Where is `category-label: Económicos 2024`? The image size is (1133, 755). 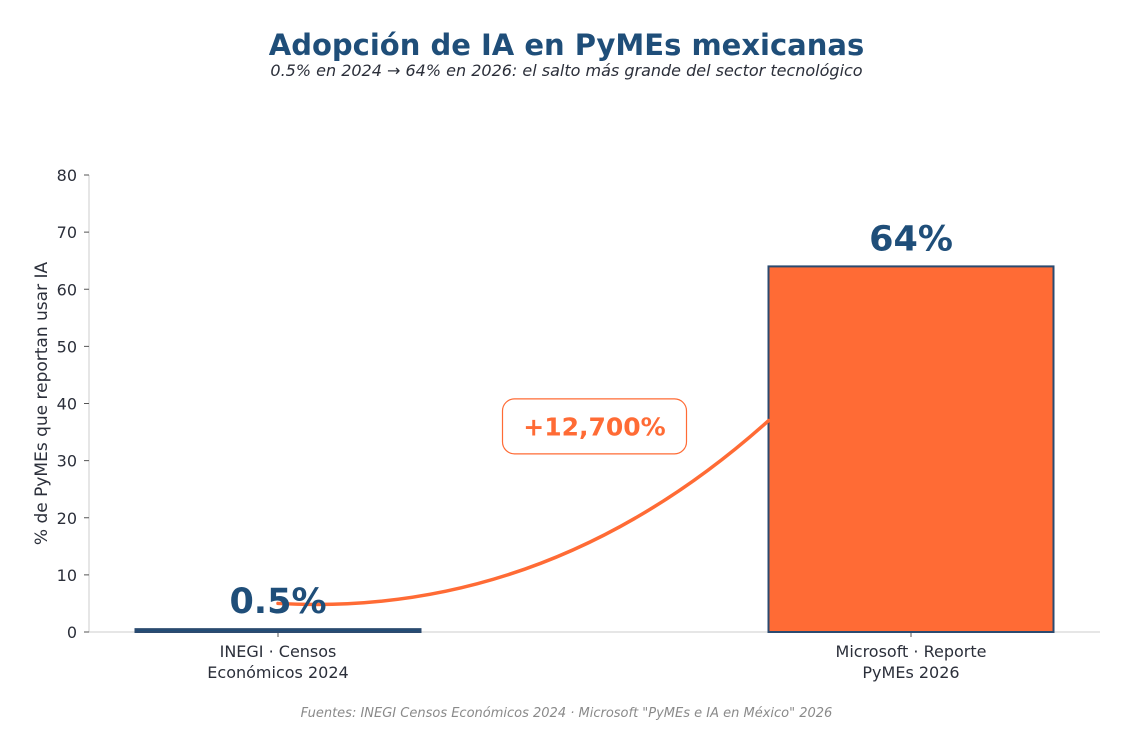 category-label: Económicos 2024 is located at coordinates (277, 672).